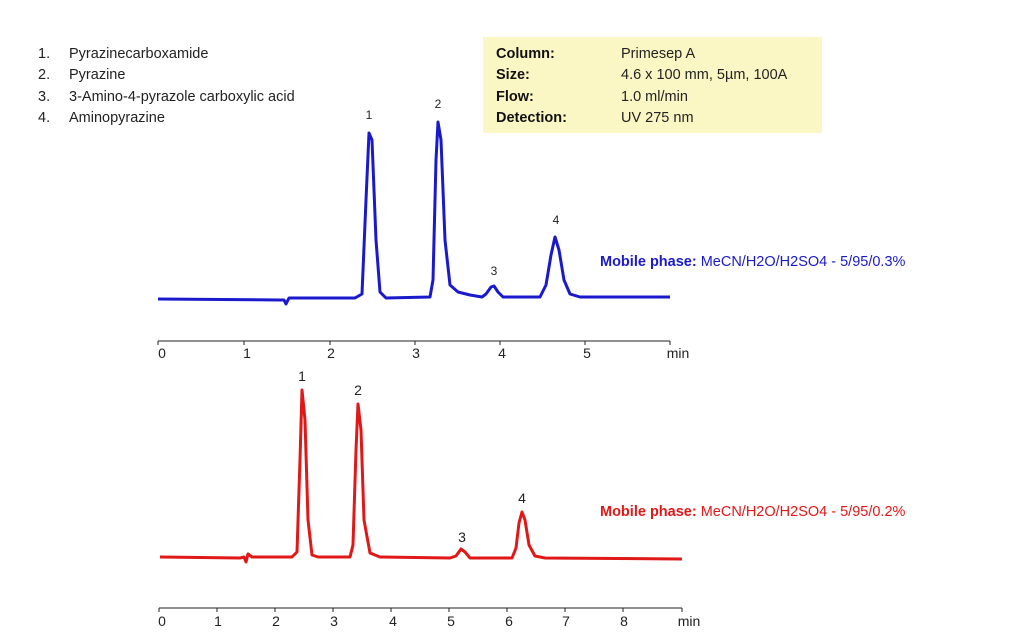 This screenshot has height=641, width=1015. I want to click on x-tick-label: 6, so click(509, 621).